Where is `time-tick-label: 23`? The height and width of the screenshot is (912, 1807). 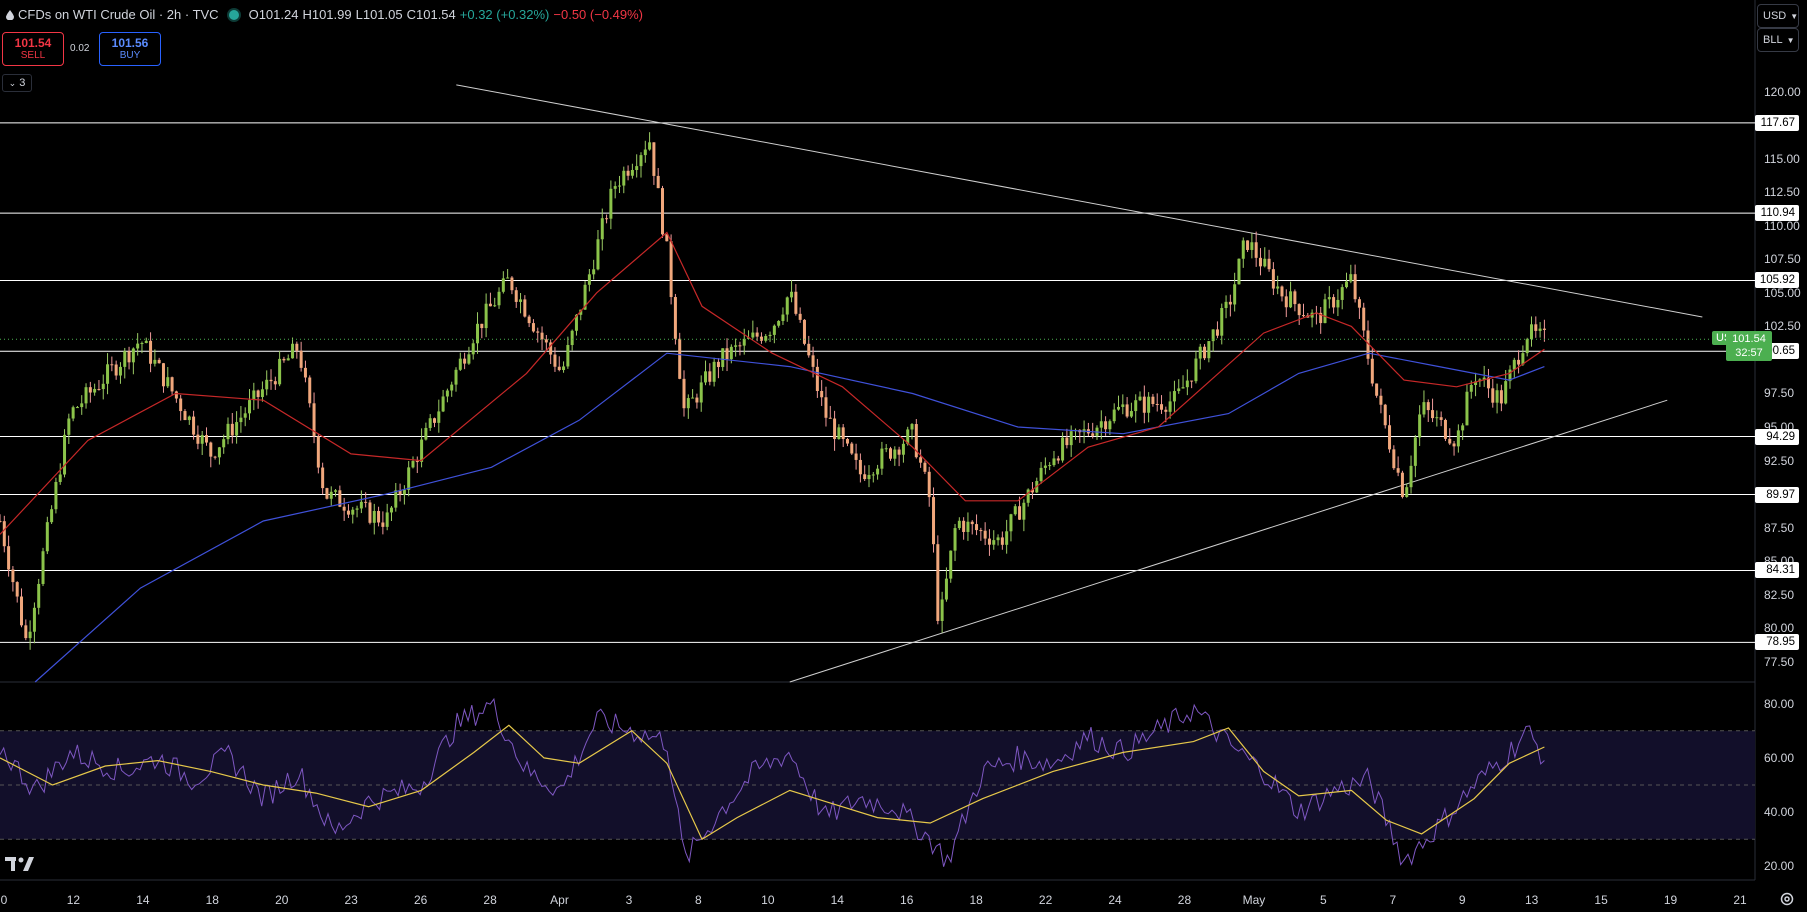
time-tick-label: 23 is located at coordinates (351, 900).